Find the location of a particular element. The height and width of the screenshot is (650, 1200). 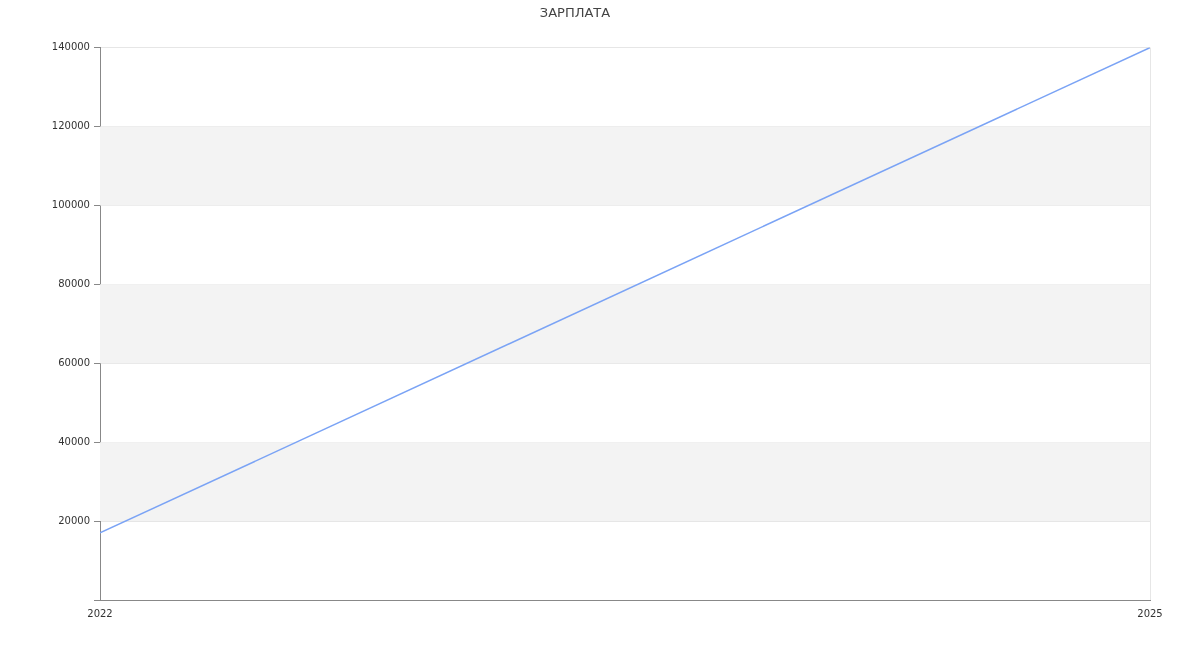

x-tick-label: 2022 is located at coordinates (100, 613).